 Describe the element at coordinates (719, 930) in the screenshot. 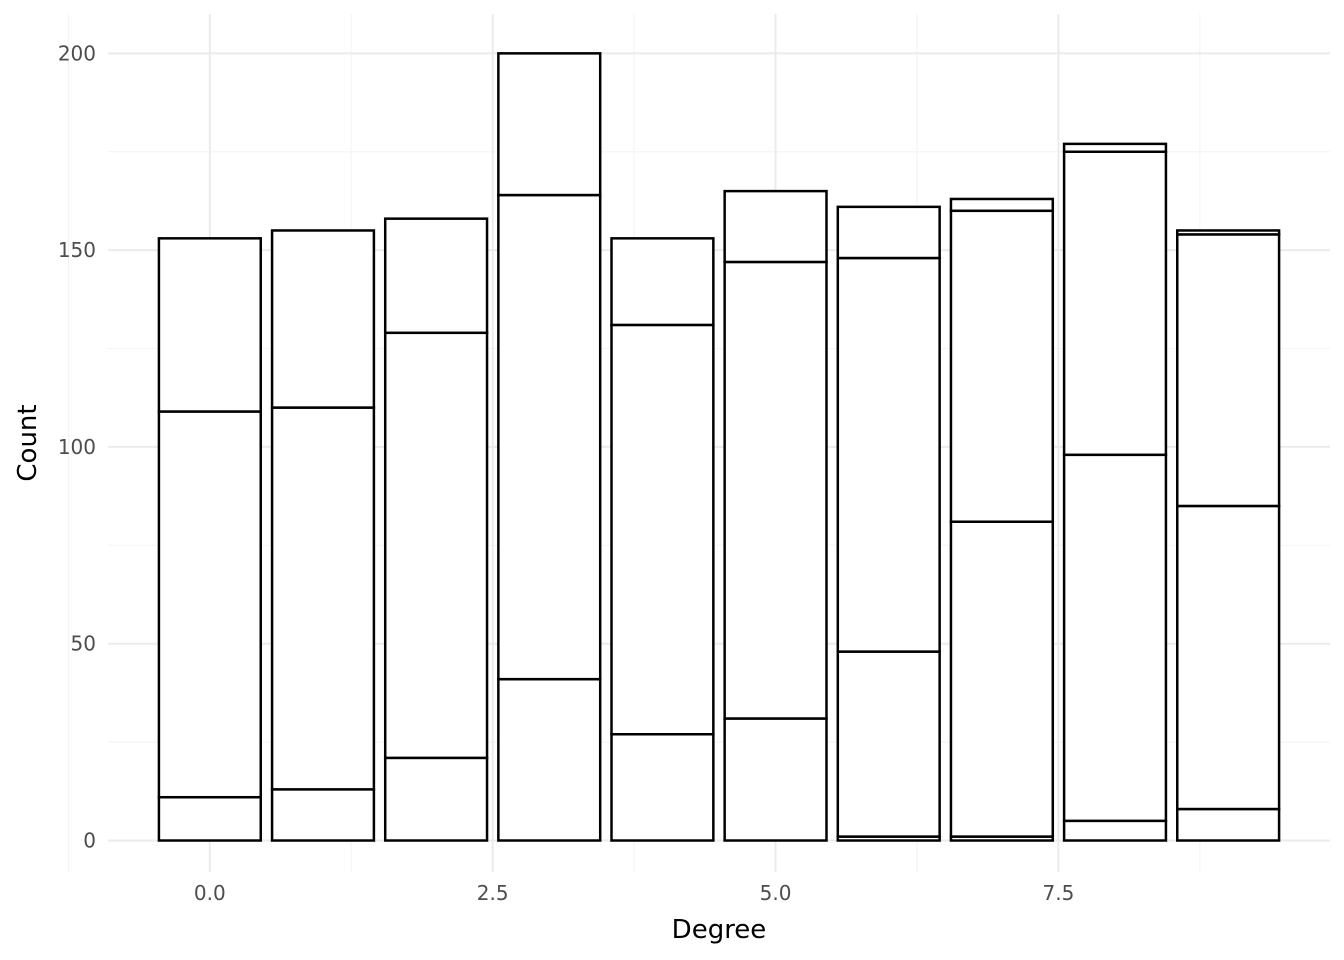

I see `x-axis-title: Degree` at that location.